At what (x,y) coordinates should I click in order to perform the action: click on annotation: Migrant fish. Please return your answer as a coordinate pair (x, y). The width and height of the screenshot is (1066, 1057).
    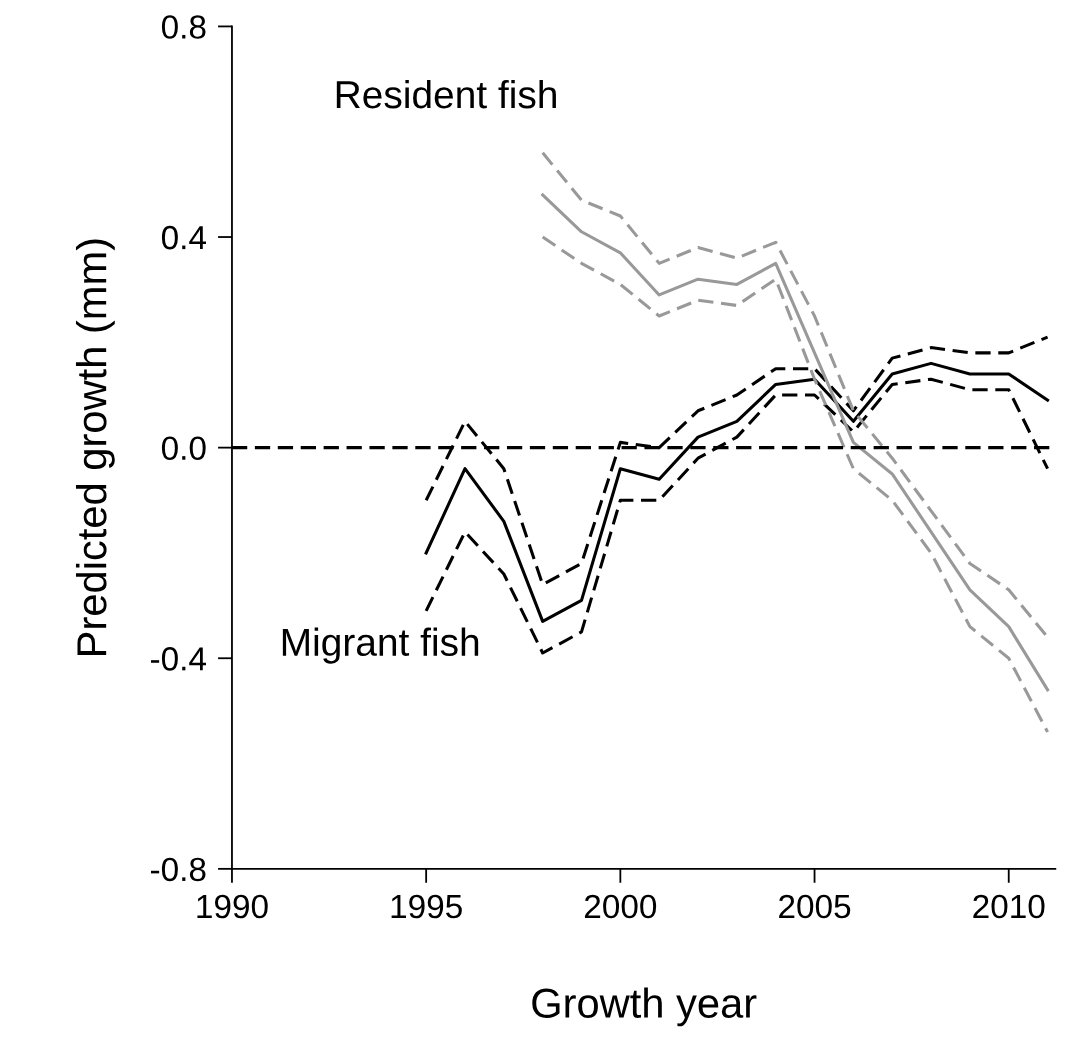
    Looking at the image, I should click on (380, 645).